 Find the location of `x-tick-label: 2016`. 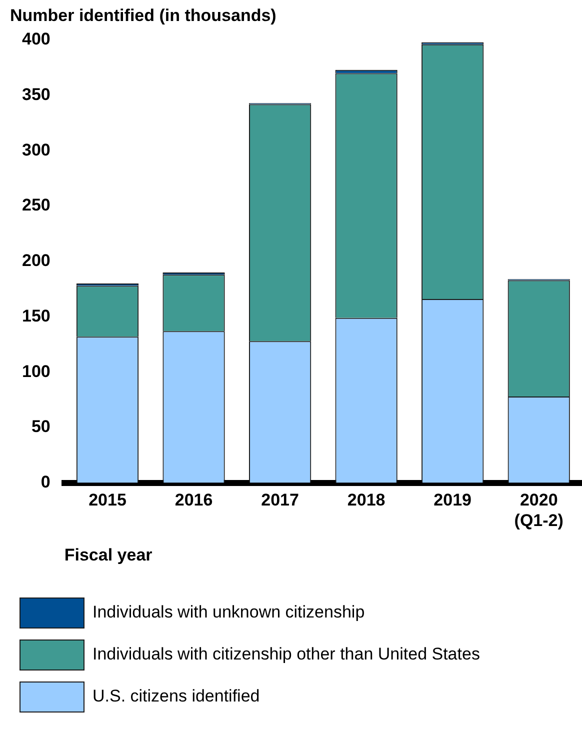

x-tick-label: 2016 is located at coordinates (193, 500).